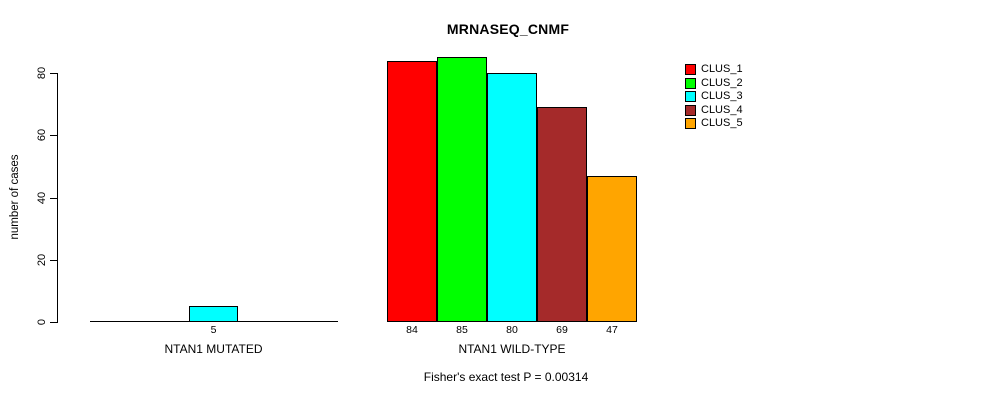  Describe the element at coordinates (42, 73) in the screenshot. I see `y-axis-tick-label: 80` at that location.